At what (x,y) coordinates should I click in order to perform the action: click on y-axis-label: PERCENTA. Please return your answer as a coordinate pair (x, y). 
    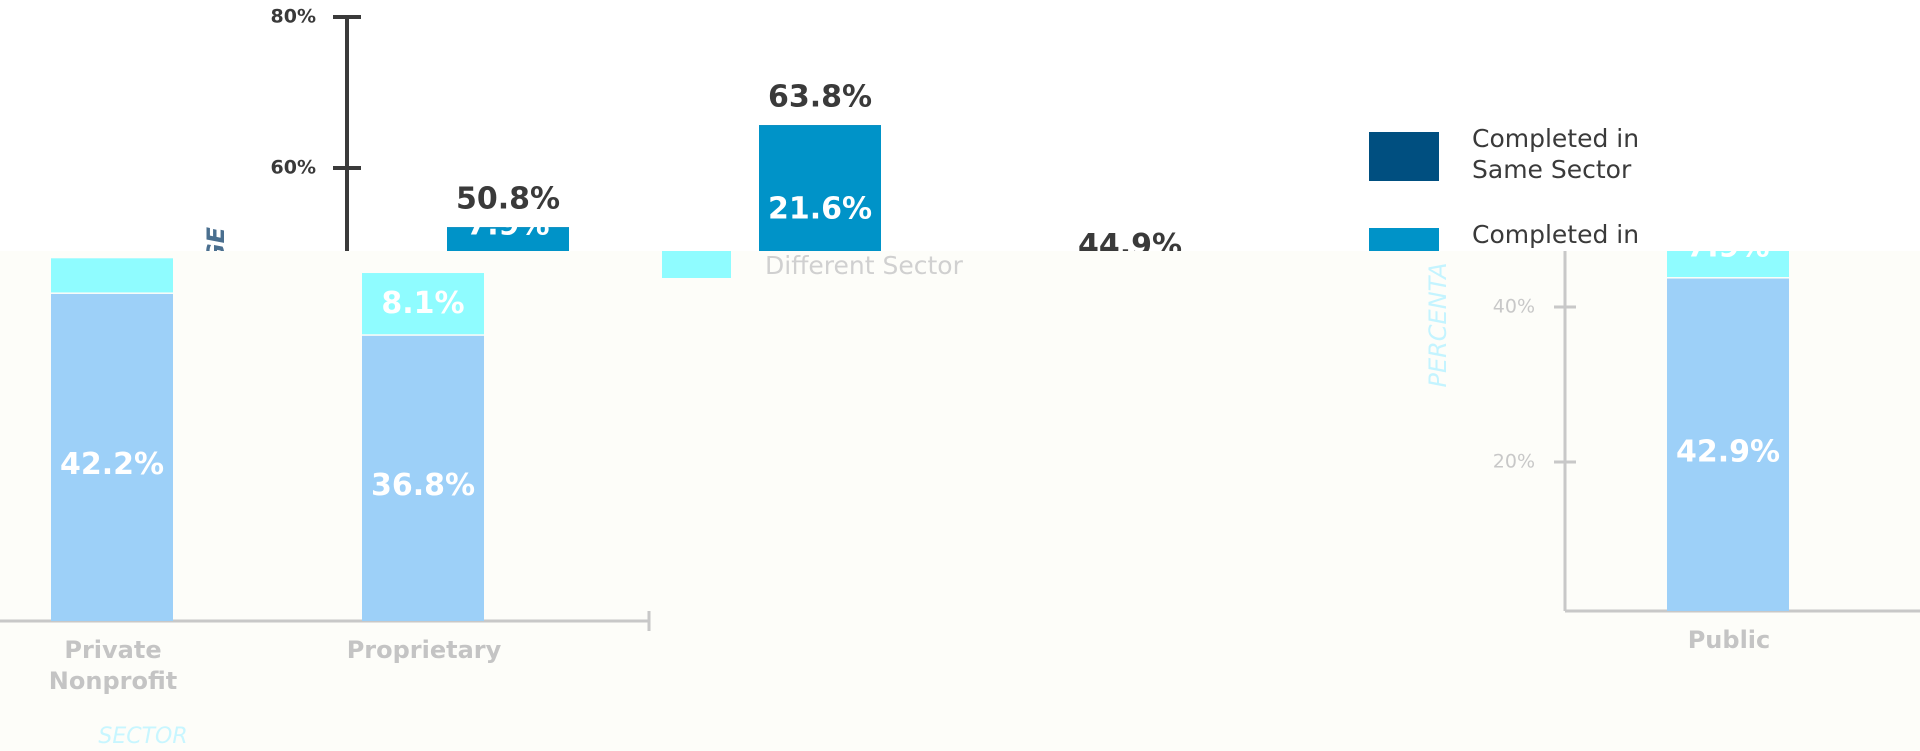
    Looking at the image, I should click on (1438, 324).